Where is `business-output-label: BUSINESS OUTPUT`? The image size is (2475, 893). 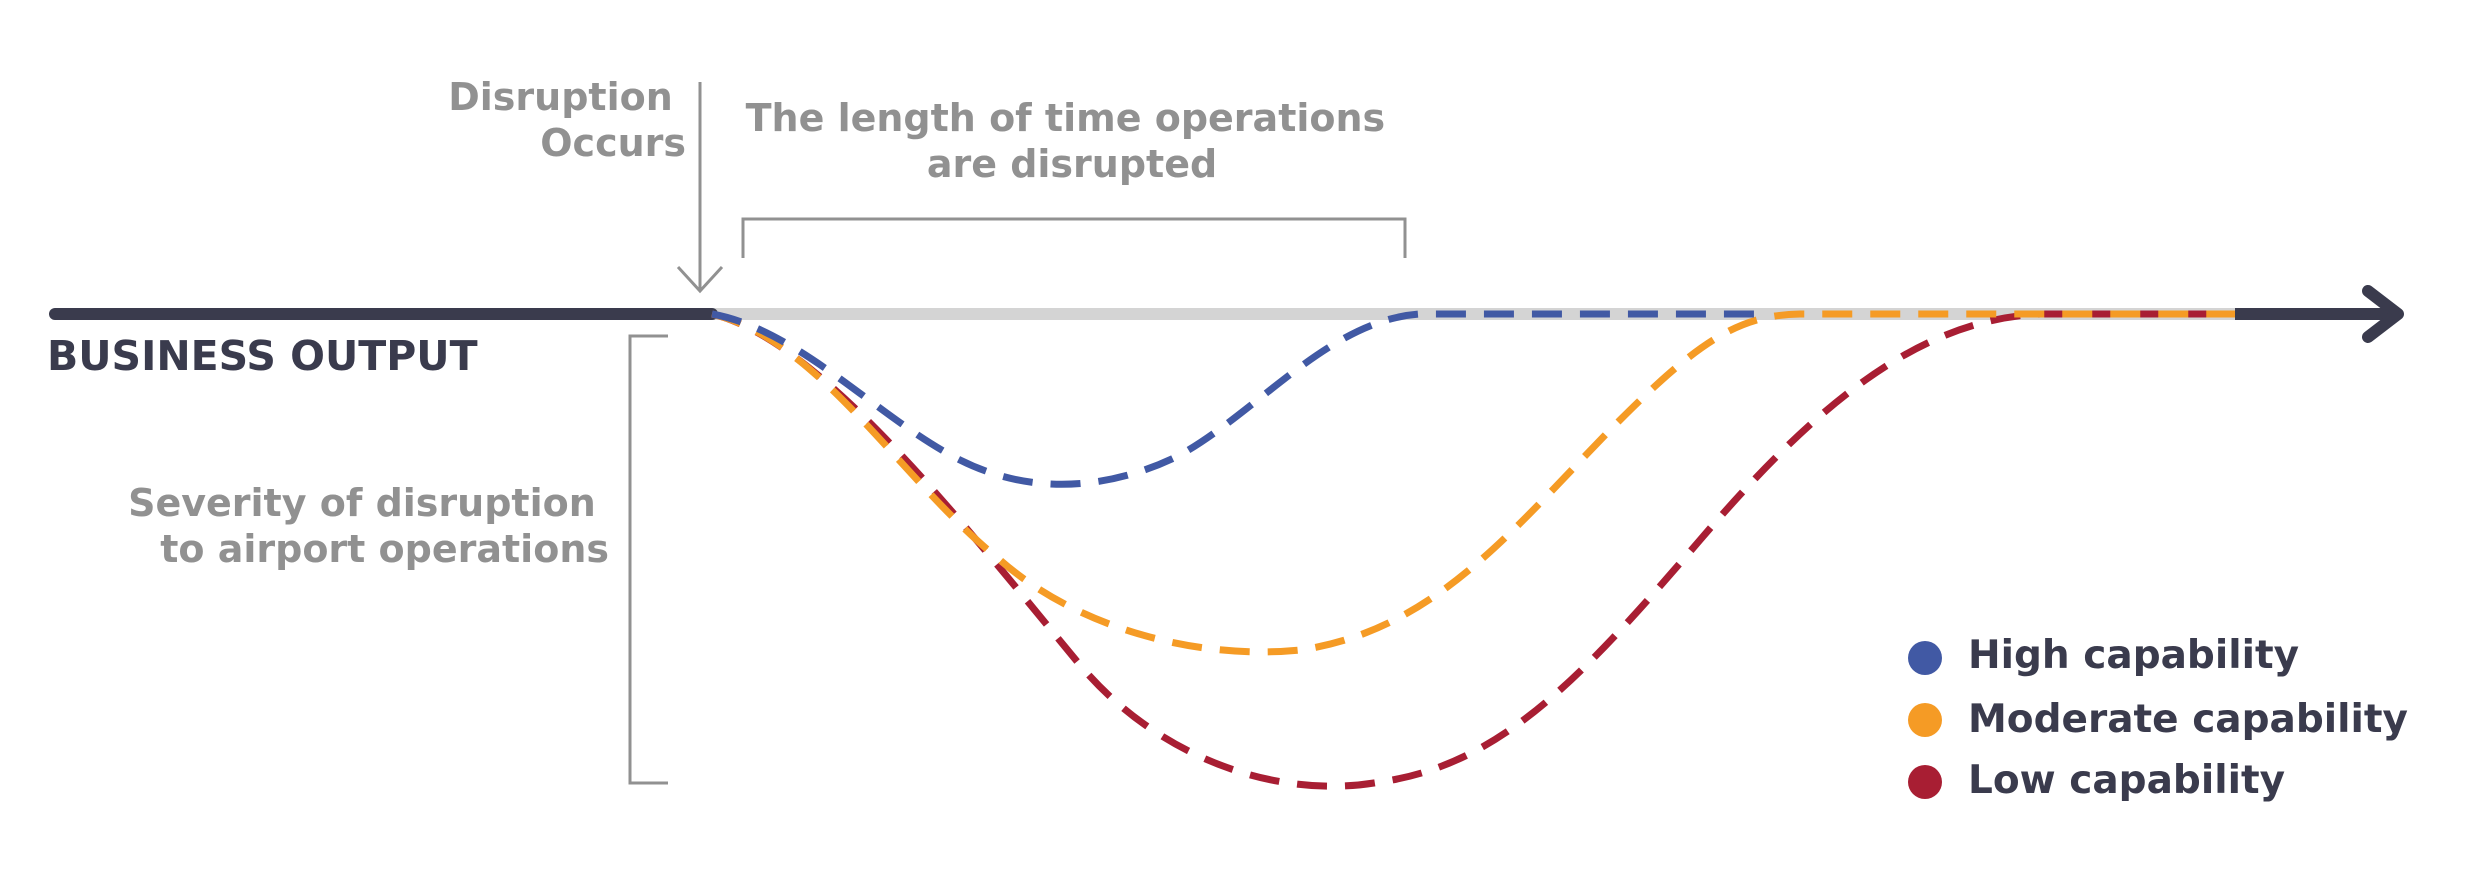
business-output-label: BUSINESS OUTPUT is located at coordinates (262, 356).